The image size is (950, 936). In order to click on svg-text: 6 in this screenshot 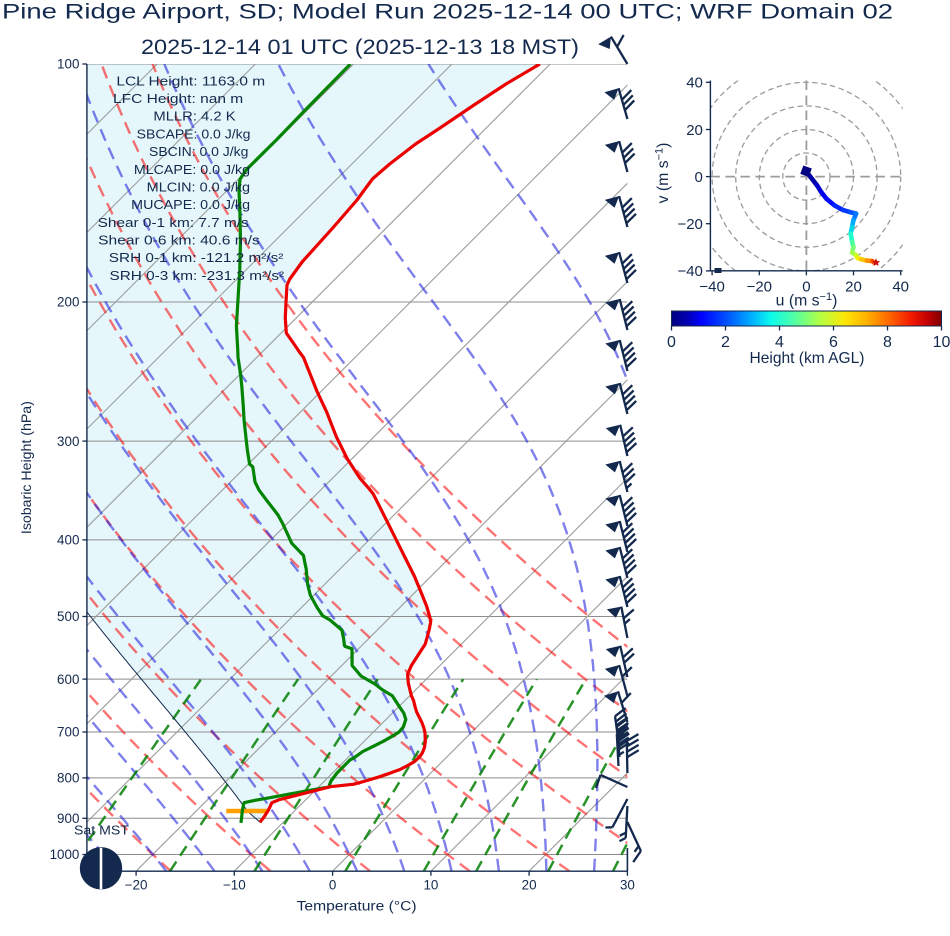, I will do `click(833, 342)`.